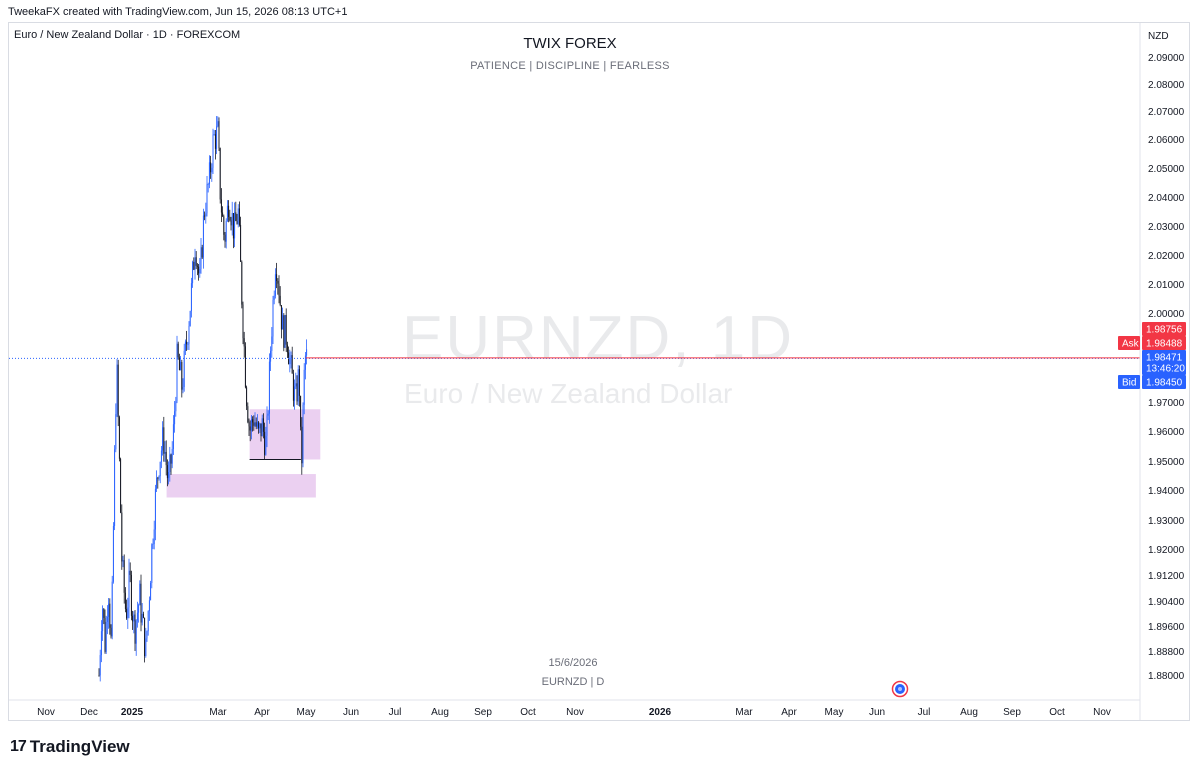  I want to click on x-tick-label: Jun, so click(877, 712).